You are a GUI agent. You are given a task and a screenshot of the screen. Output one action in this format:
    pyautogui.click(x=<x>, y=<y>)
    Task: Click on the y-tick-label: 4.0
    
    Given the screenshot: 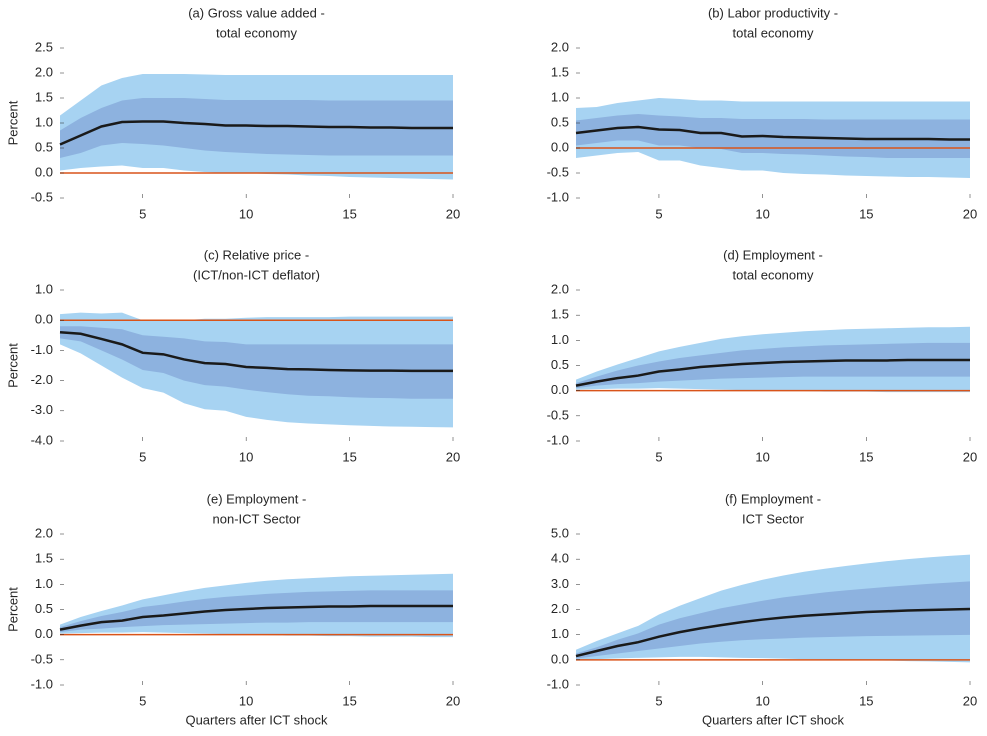 What is the action you would take?
    pyautogui.click(x=560, y=558)
    